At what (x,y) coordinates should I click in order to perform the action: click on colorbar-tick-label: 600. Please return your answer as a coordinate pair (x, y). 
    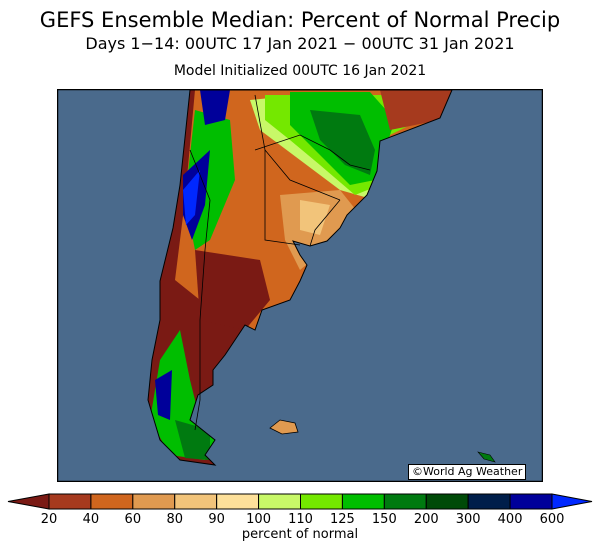
    Looking at the image, I should click on (552, 519).